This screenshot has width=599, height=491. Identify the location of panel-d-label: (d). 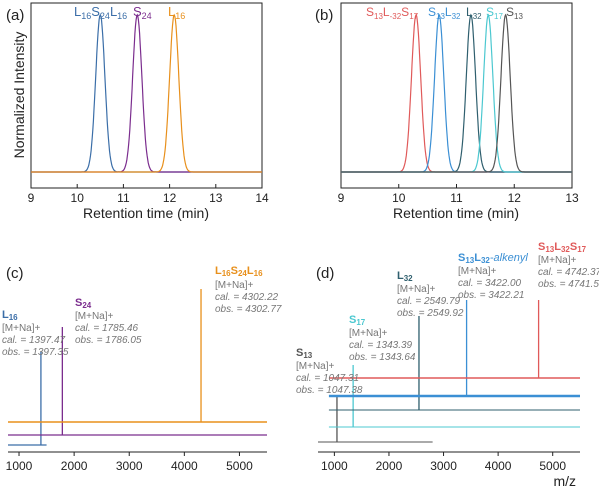
(325, 273).